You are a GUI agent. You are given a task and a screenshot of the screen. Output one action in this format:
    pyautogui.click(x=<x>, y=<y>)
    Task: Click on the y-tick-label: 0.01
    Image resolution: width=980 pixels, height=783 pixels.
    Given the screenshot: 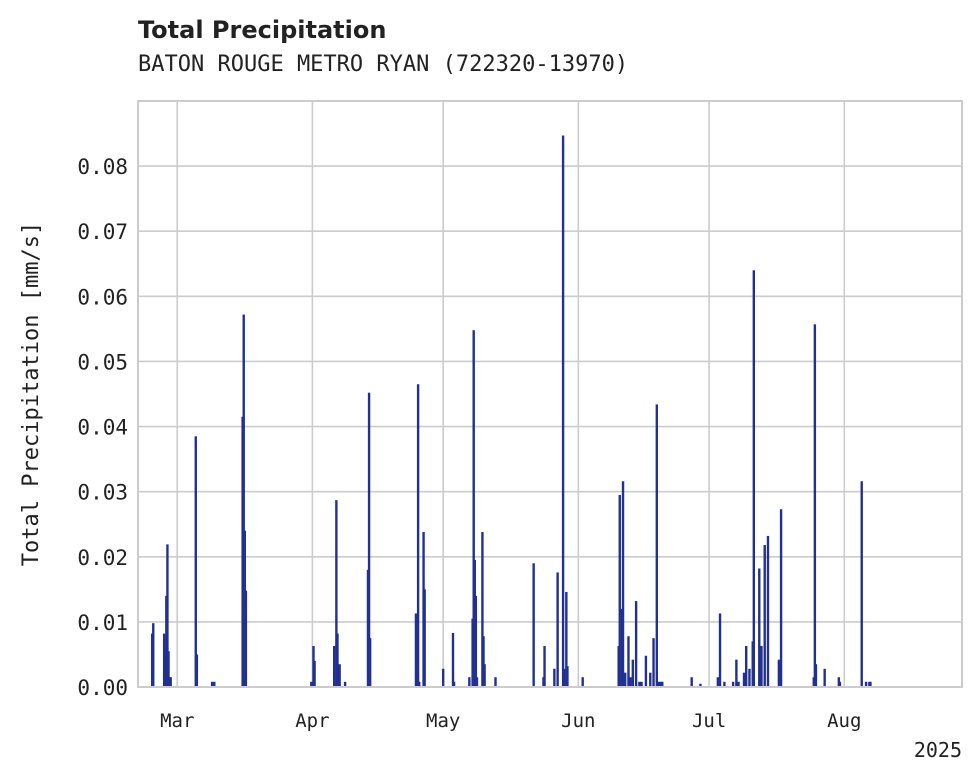 What is the action you would take?
    pyautogui.click(x=102, y=623)
    